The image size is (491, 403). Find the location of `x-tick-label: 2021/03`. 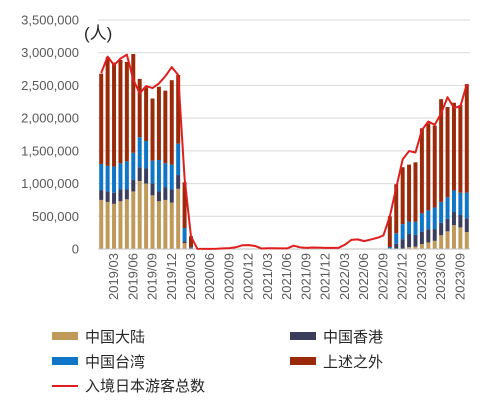

x-tick-label: 2021/03 is located at coordinates (267, 276).